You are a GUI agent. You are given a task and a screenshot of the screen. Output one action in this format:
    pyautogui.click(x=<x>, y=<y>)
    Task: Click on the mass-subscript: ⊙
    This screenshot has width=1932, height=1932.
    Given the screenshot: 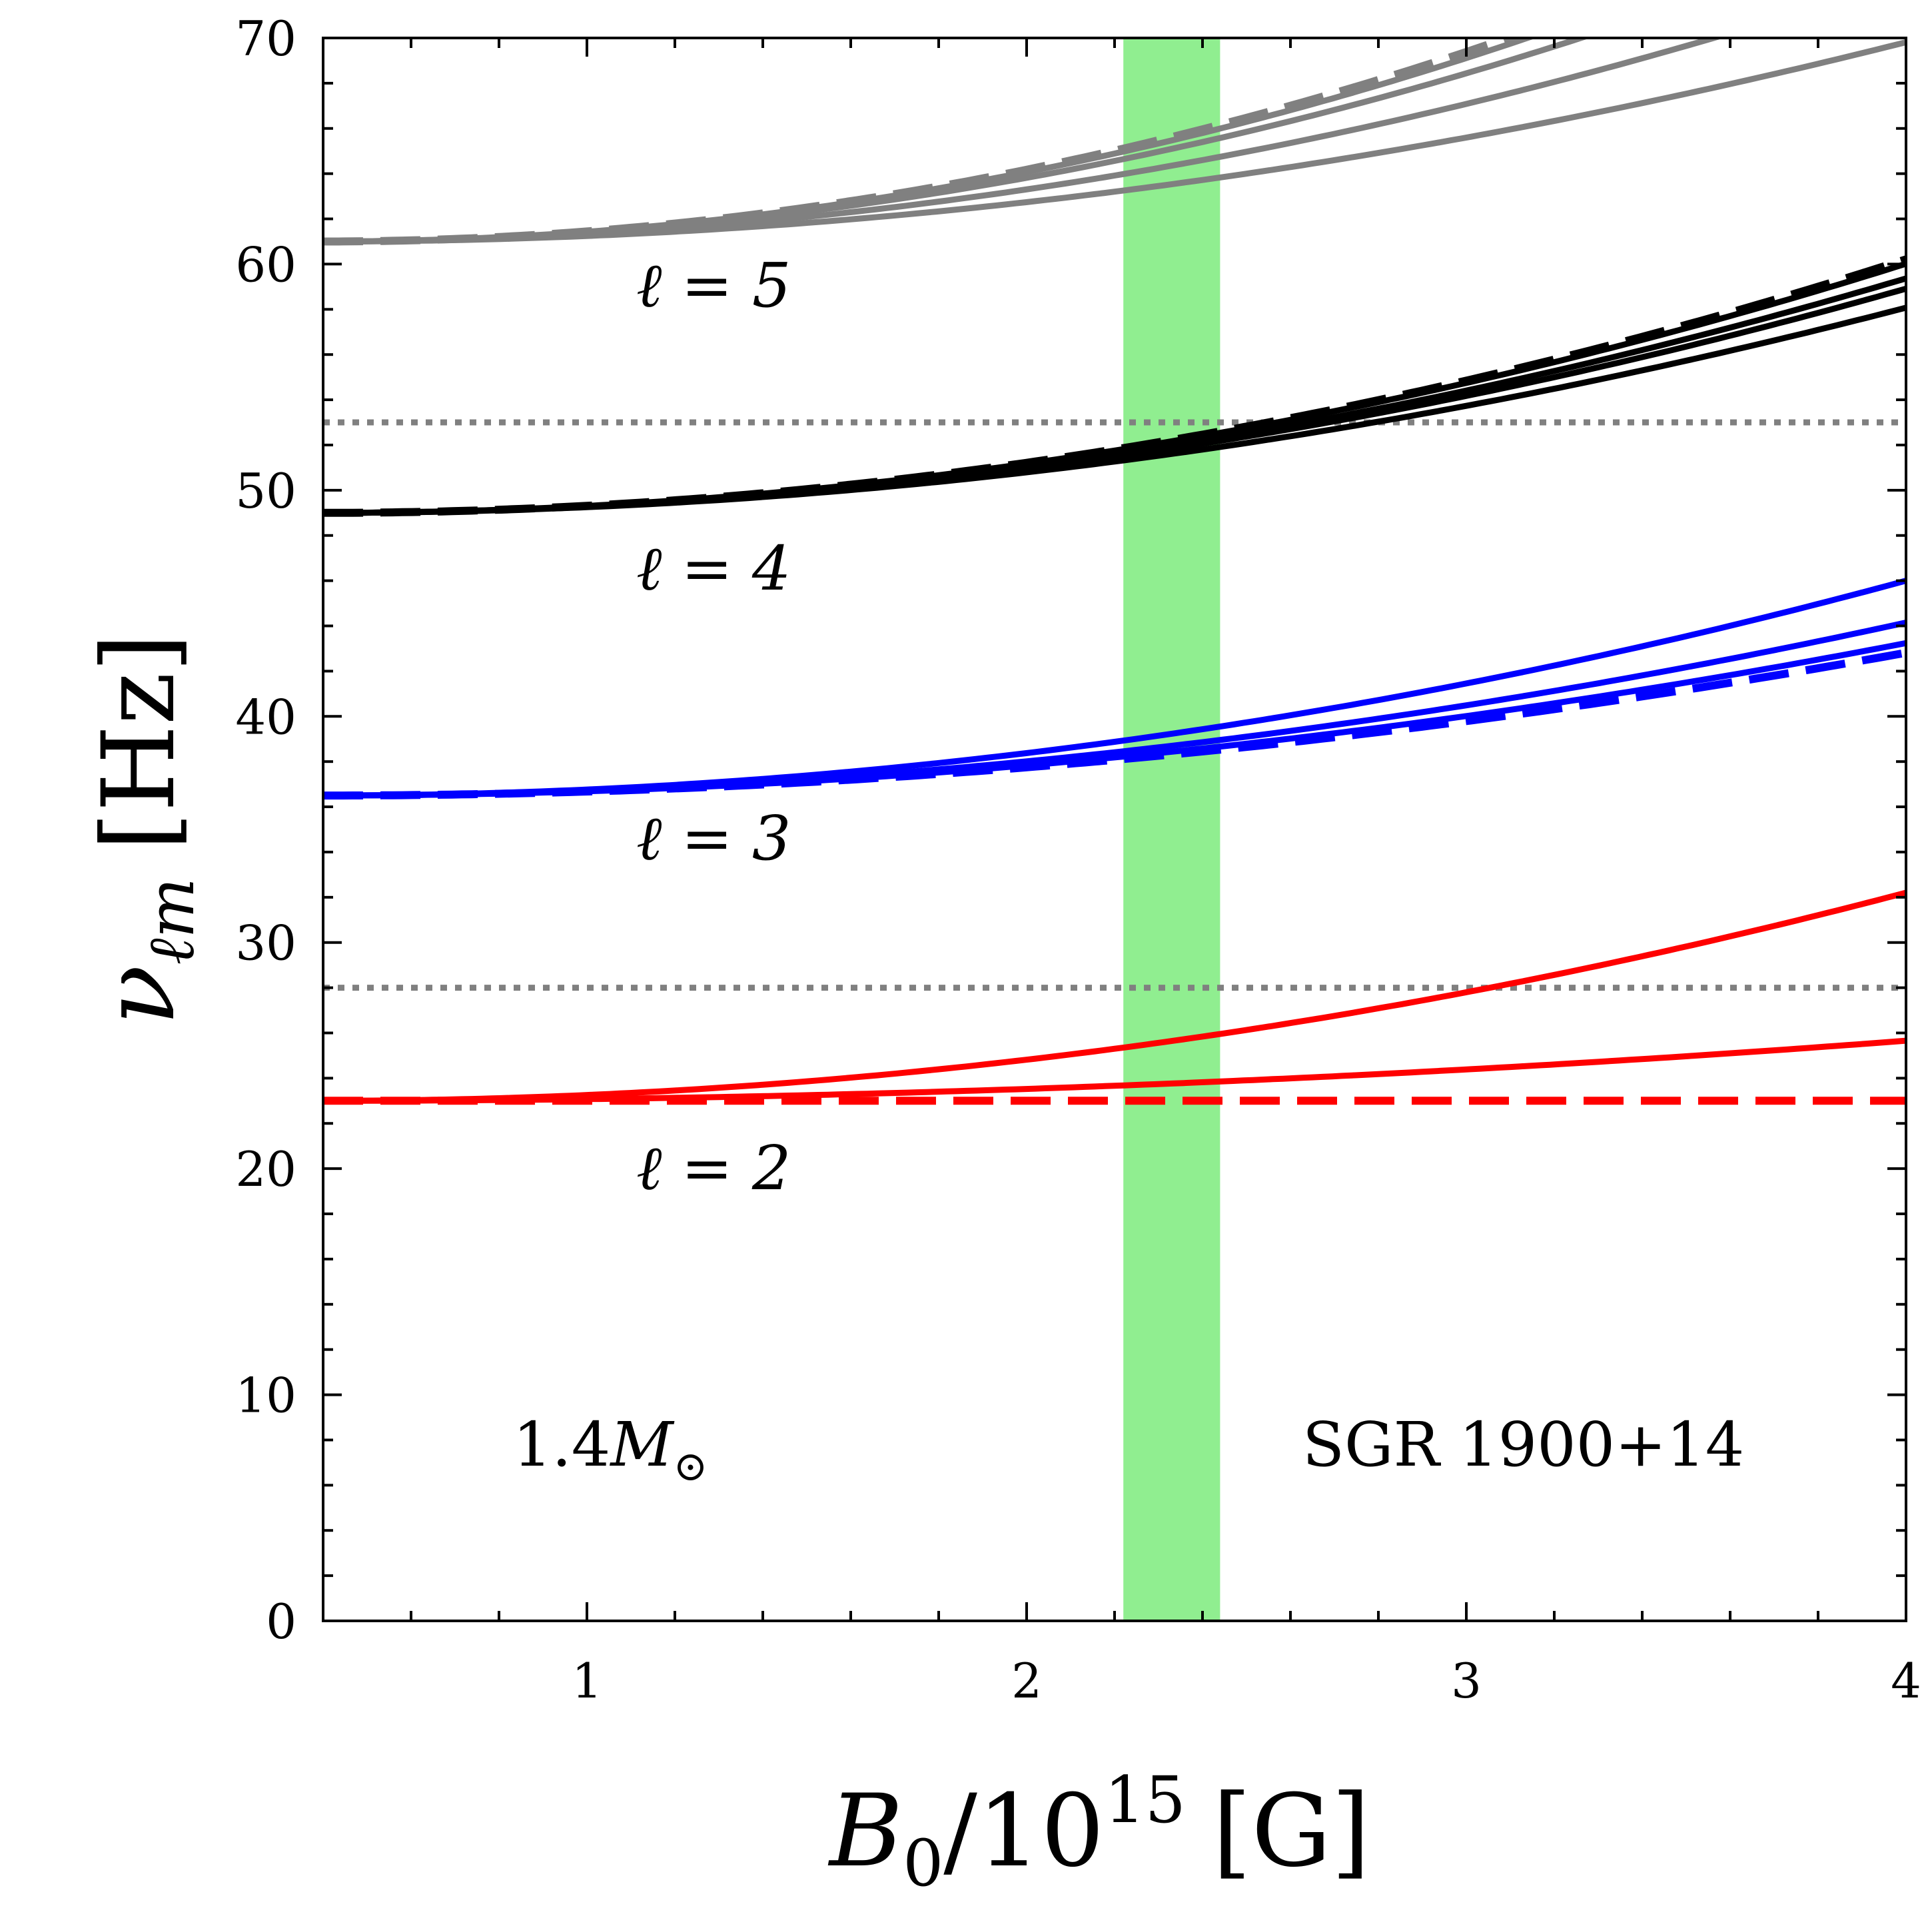 What is the action you would take?
    pyautogui.click(x=691, y=1466)
    